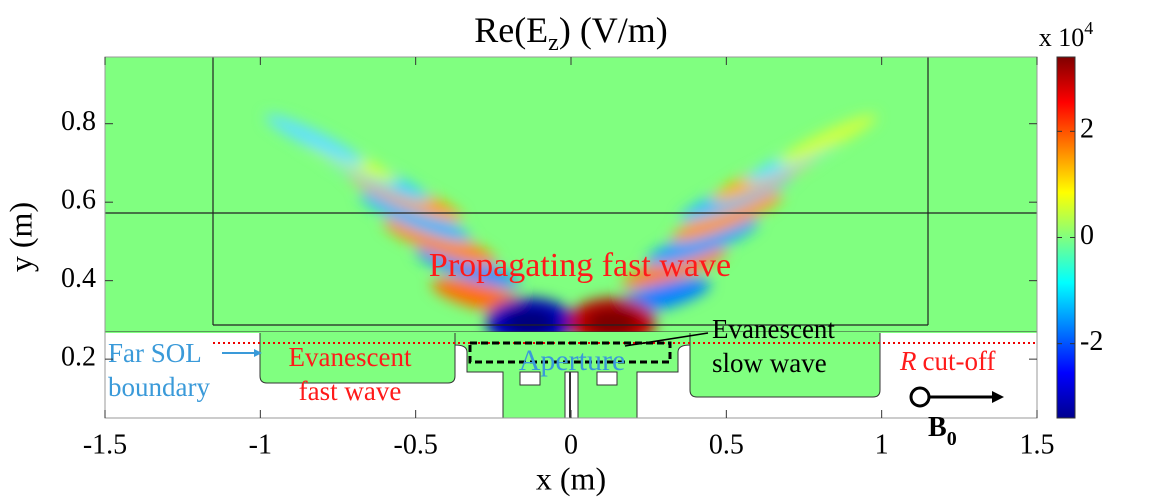 This screenshot has width=1154, height=502. What do you see at coordinates (769, 363) in the screenshot?
I see `annotation-line: slow wave` at bounding box center [769, 363].